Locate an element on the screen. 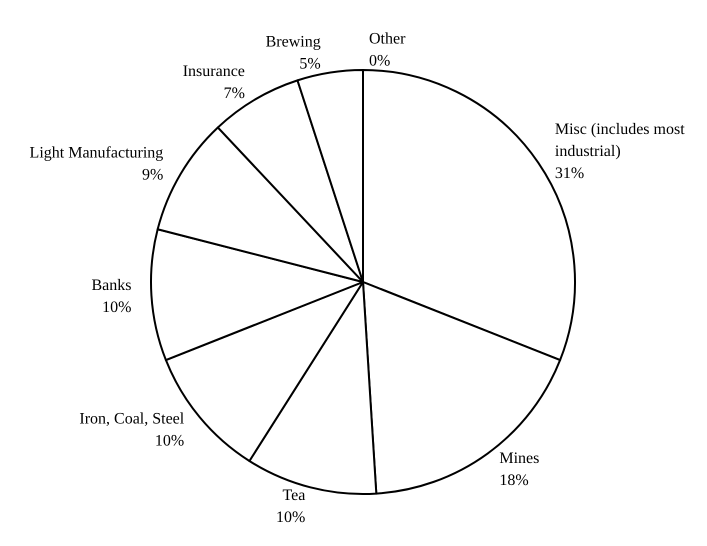 Image resolution: width=707 pixels, height=546 pixels. slice-label: Brewing is located at coordinates (293, 41).